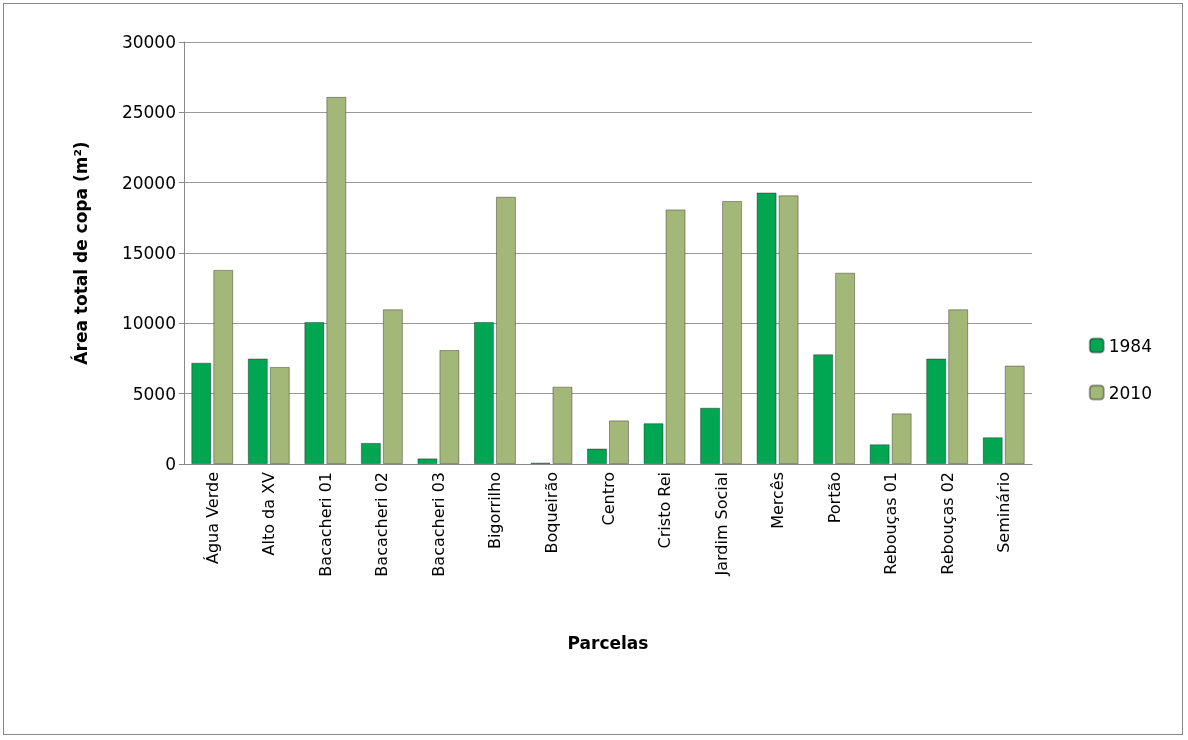 The height and width of the screenshot is (740, 1188). Describe the element at coordinates (1004, 512) in the screenshot. I see `x-tick-label: Seminário` at that location.